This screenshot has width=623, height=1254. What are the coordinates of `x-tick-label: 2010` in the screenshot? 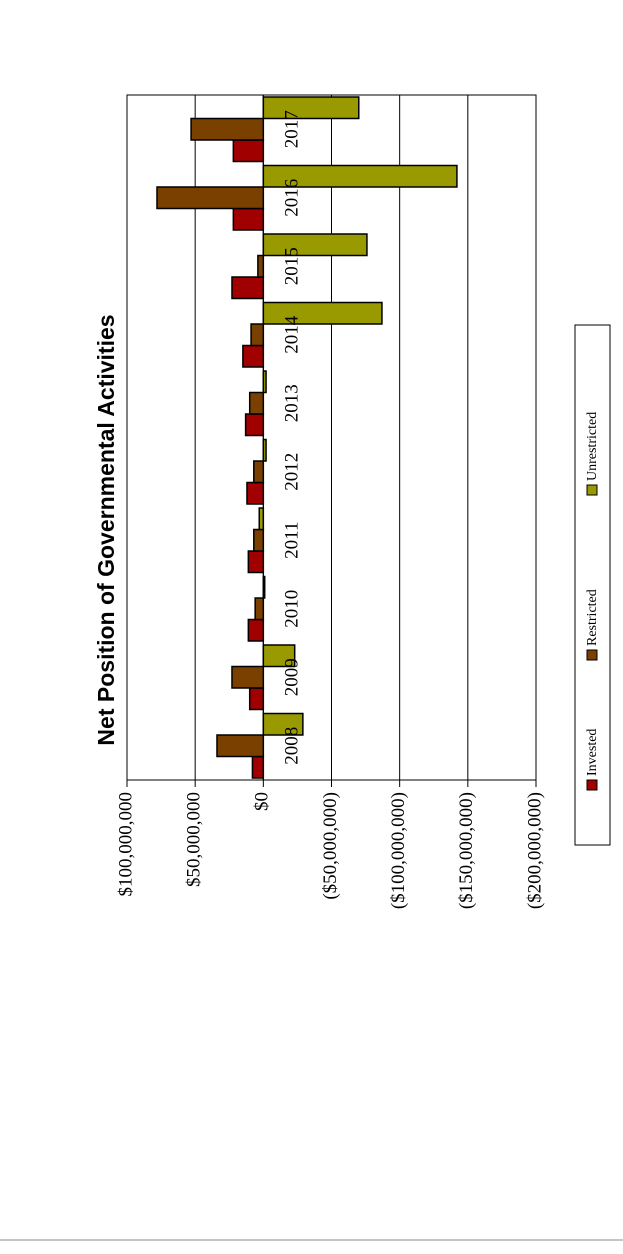 It's located at (292, 609).